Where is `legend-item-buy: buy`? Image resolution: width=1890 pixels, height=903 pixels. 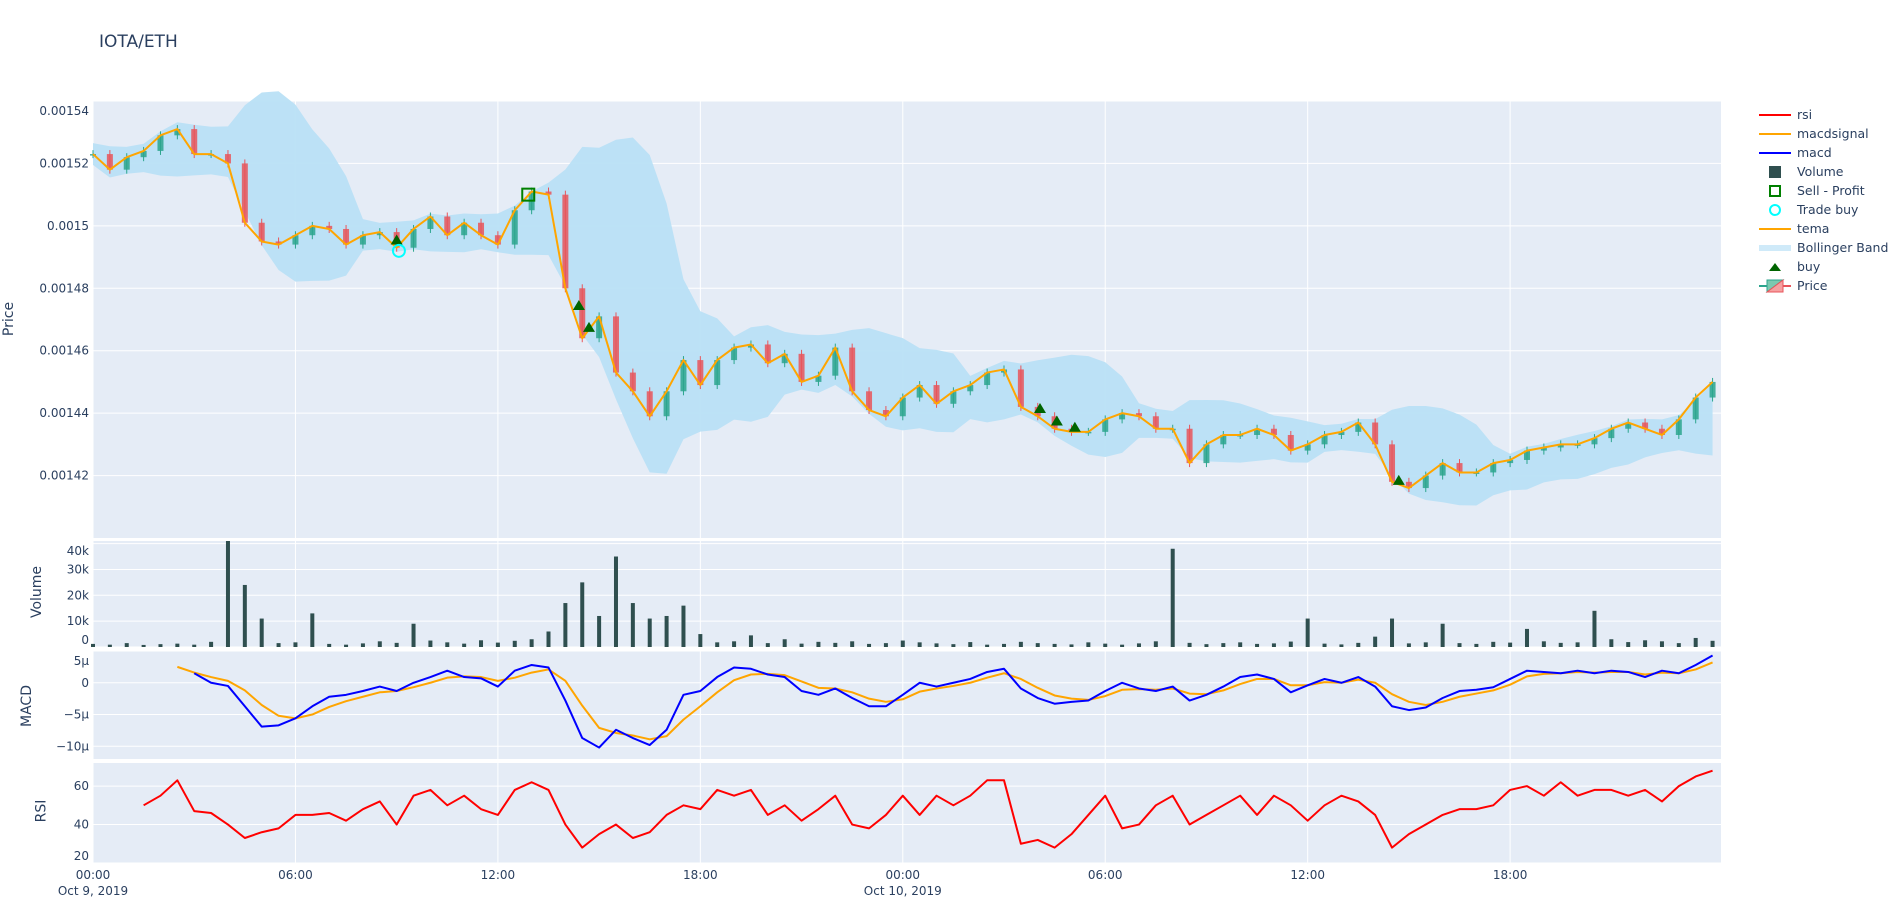 legend-item-buy: buy is located at coordinates (1822, 266).